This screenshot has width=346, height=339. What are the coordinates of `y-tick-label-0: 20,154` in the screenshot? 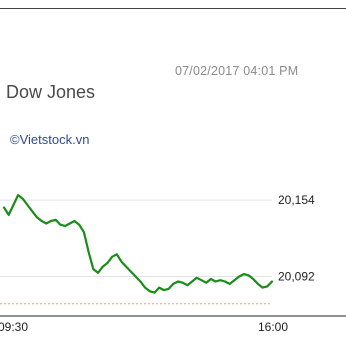 It's located at (296, 200).